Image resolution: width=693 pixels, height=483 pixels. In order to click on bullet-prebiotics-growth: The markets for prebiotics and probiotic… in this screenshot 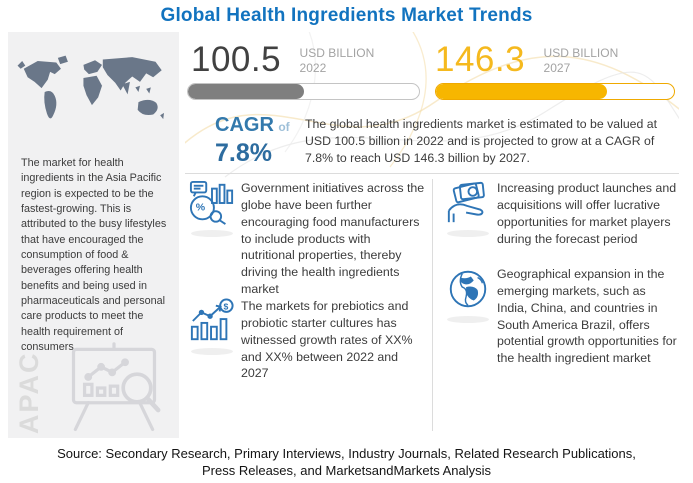, I will do `click(327, 340)`.